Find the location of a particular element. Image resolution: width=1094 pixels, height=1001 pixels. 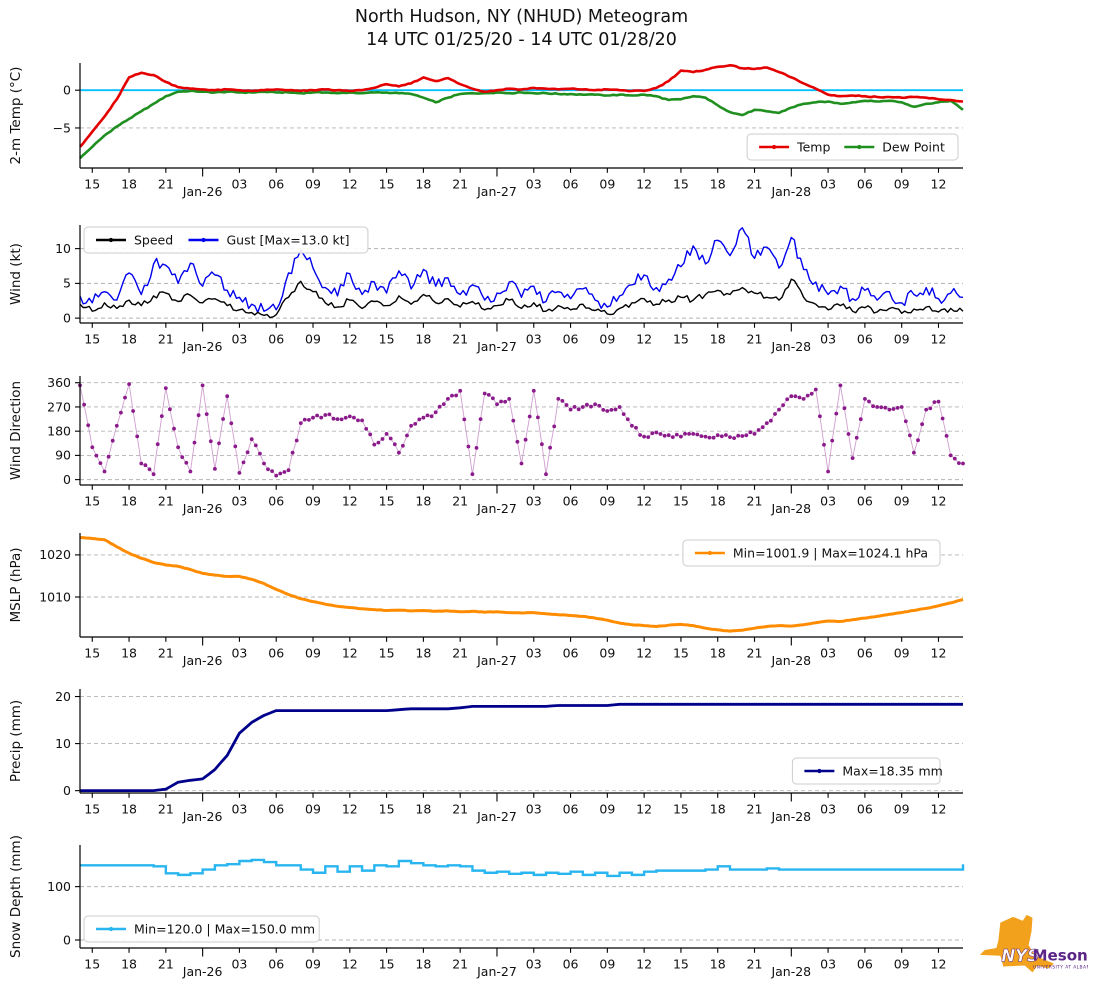

x-tick-label: Jan-28 is located at coordinates (790, 508).